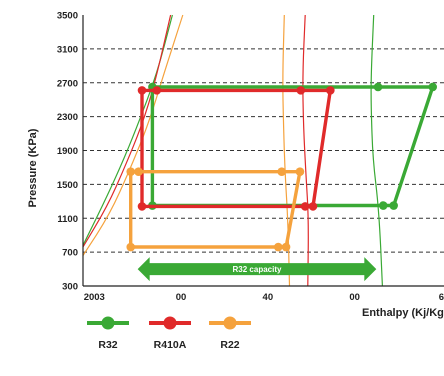  Describe the element at coordinates (268, 297) in the screenshot. I see `x-tick-label: 40` at that location.